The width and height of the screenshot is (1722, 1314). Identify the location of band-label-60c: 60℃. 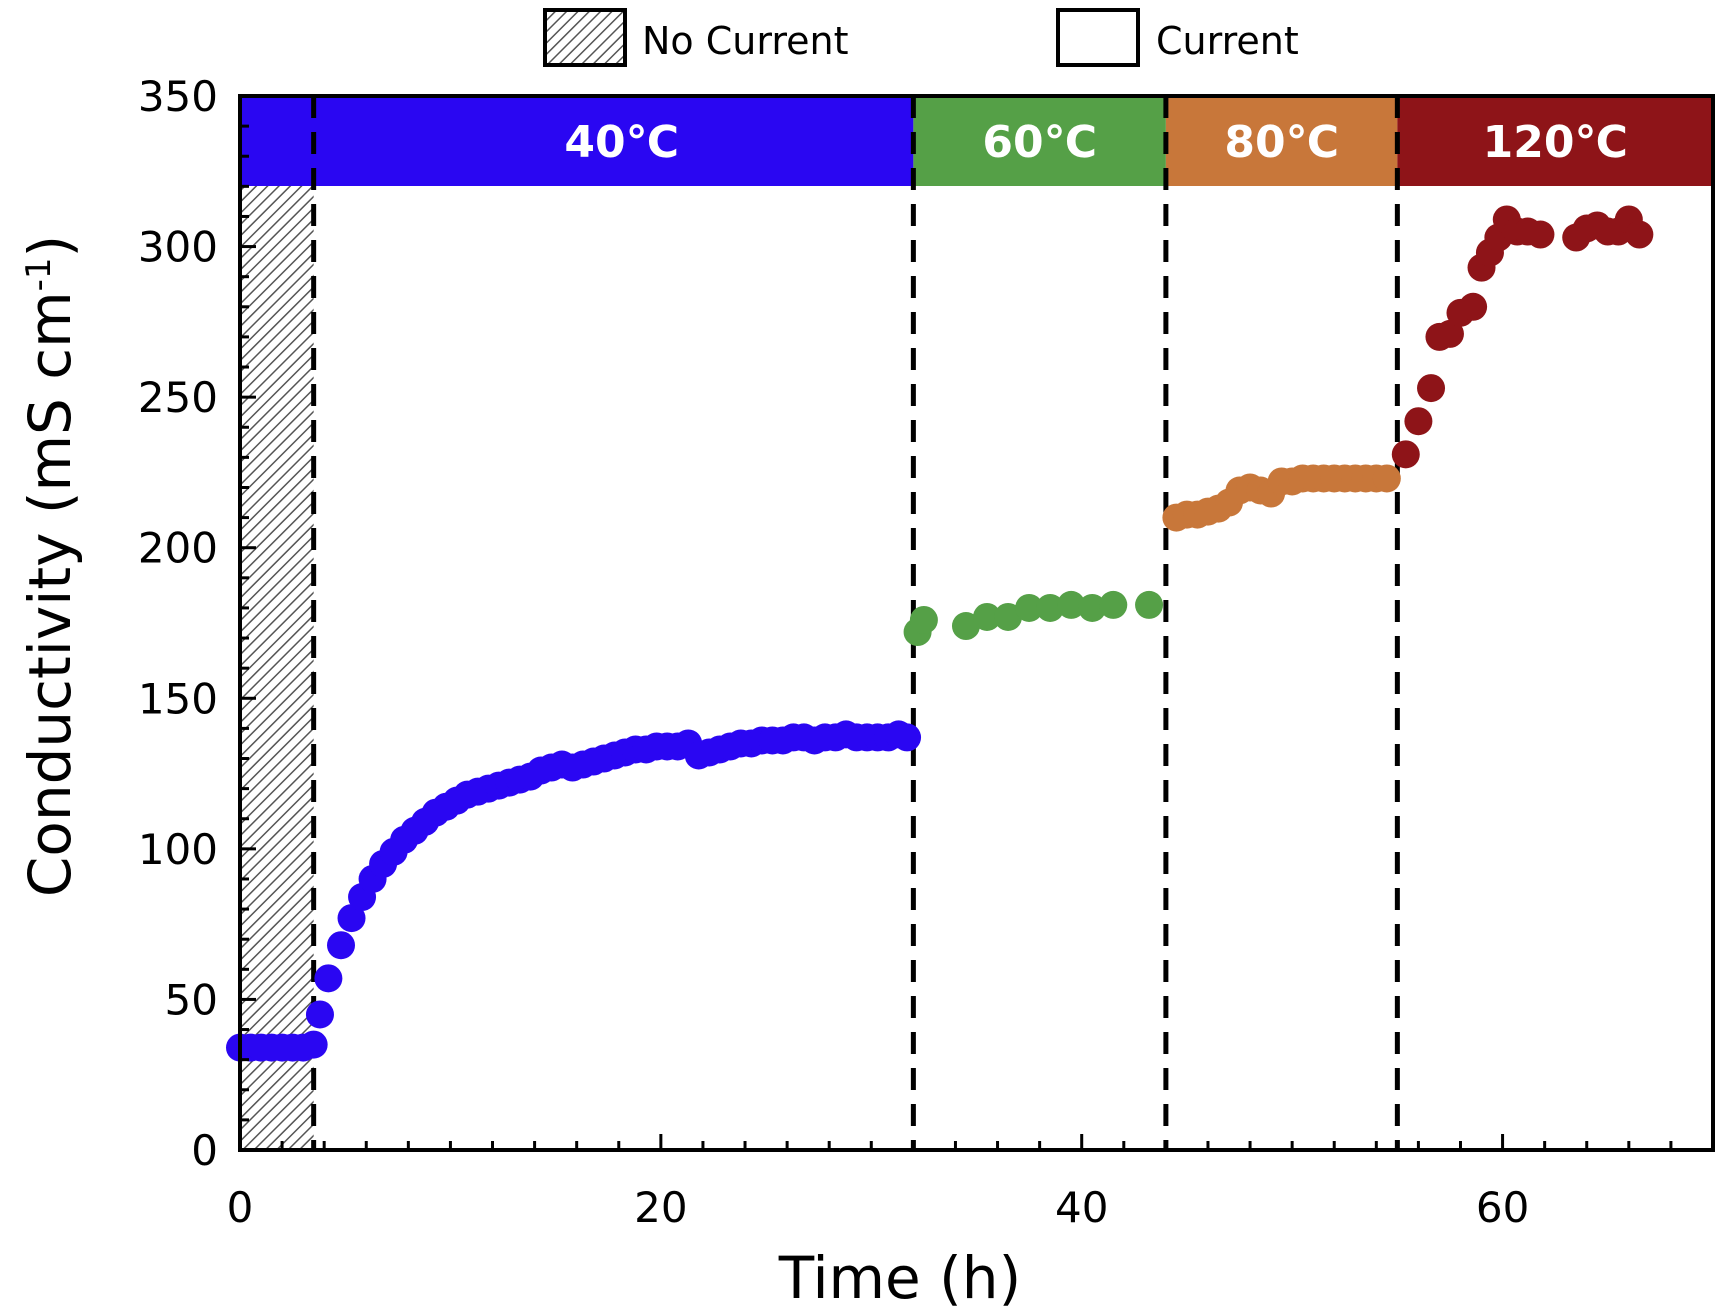
(1039, 142).